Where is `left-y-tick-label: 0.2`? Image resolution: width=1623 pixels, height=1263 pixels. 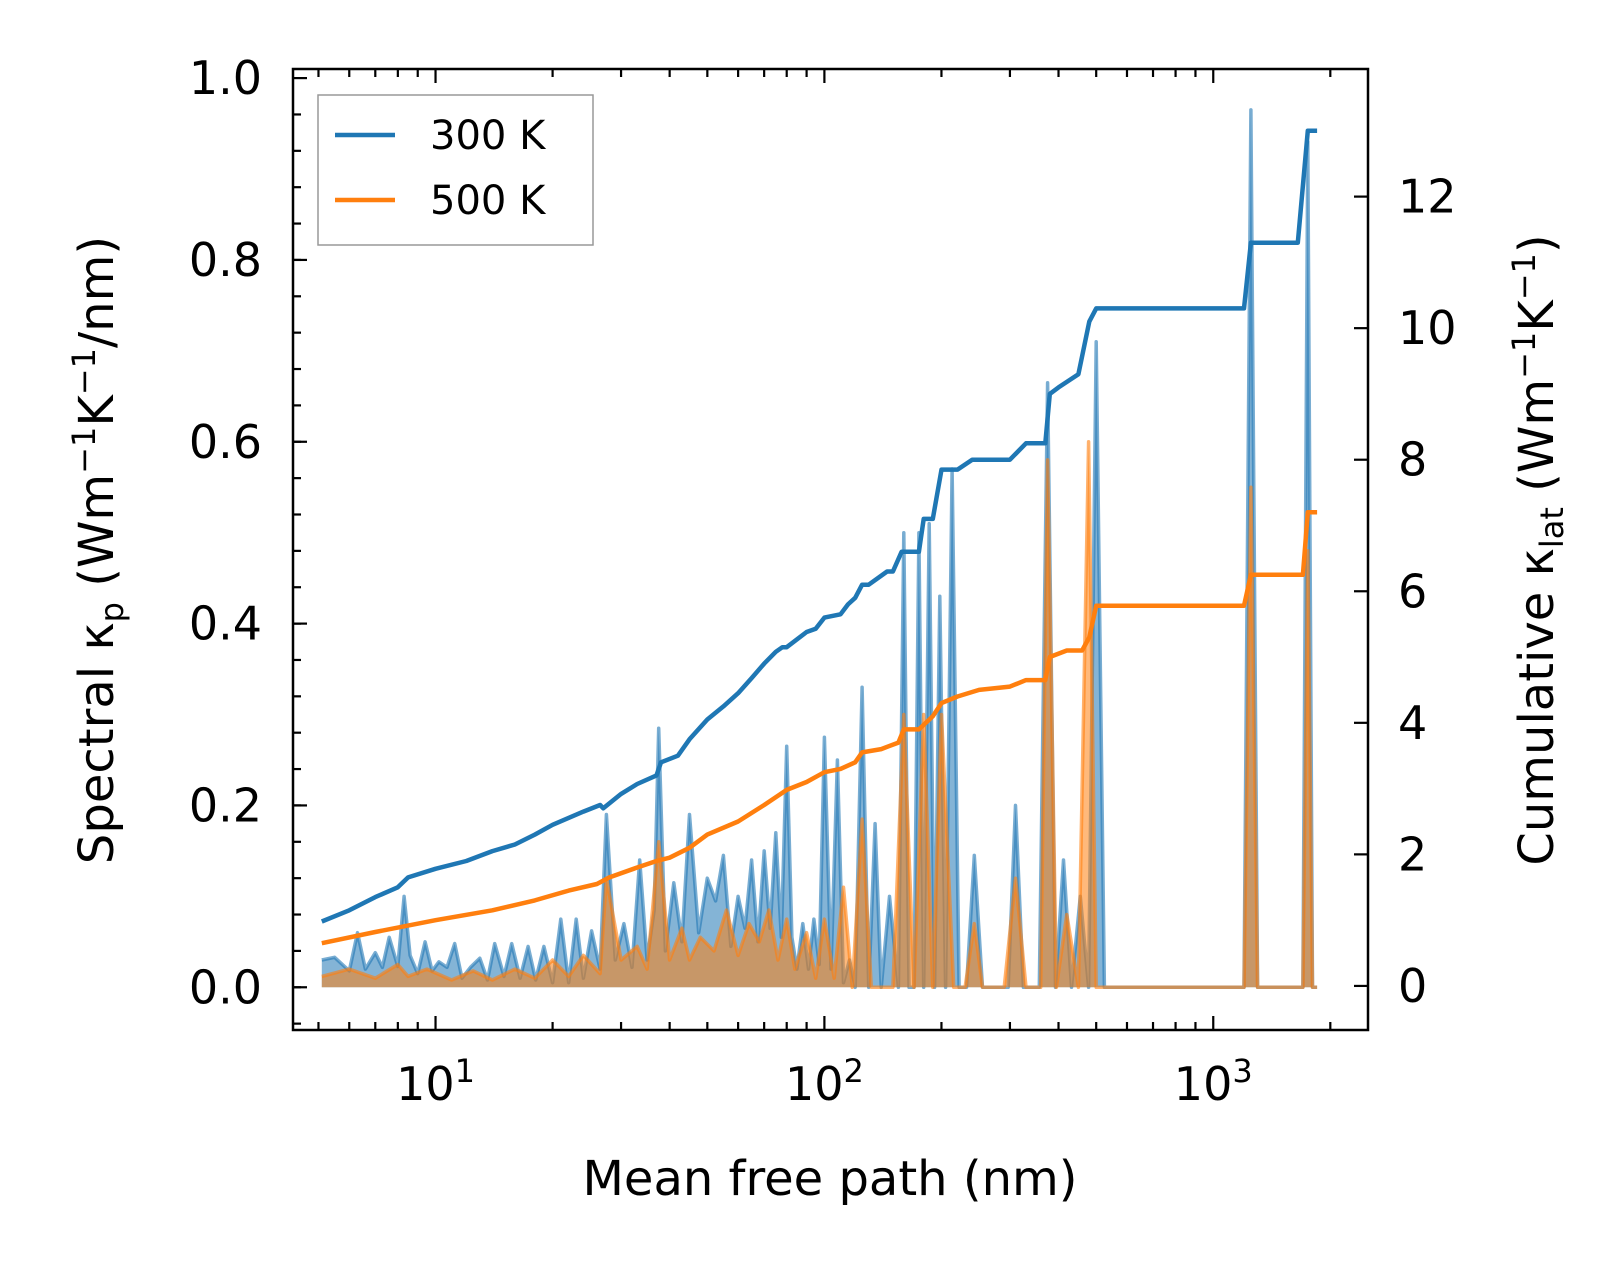 left-y-tick-label: 0.2 is located at coordinates (225, 805).